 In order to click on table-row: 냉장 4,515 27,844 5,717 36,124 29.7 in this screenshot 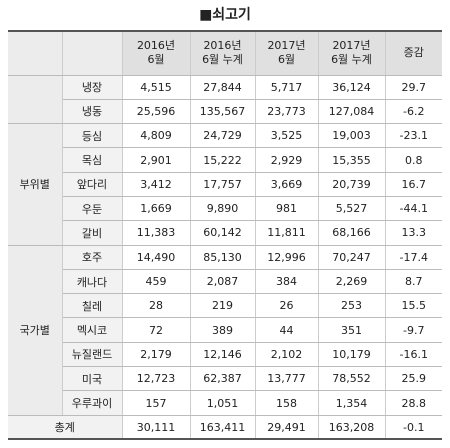, I will do `click(225, 100)`.